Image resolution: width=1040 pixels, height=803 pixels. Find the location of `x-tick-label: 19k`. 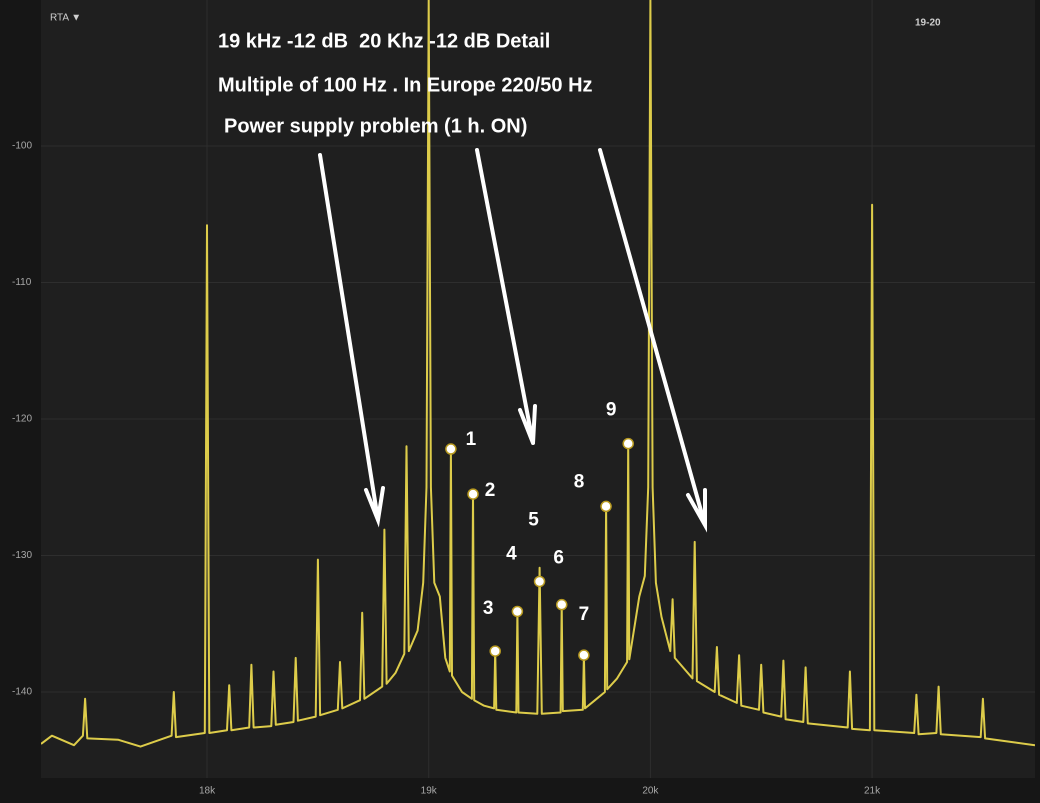

x-tick-label: 19k is located at coordinates (429, 791).